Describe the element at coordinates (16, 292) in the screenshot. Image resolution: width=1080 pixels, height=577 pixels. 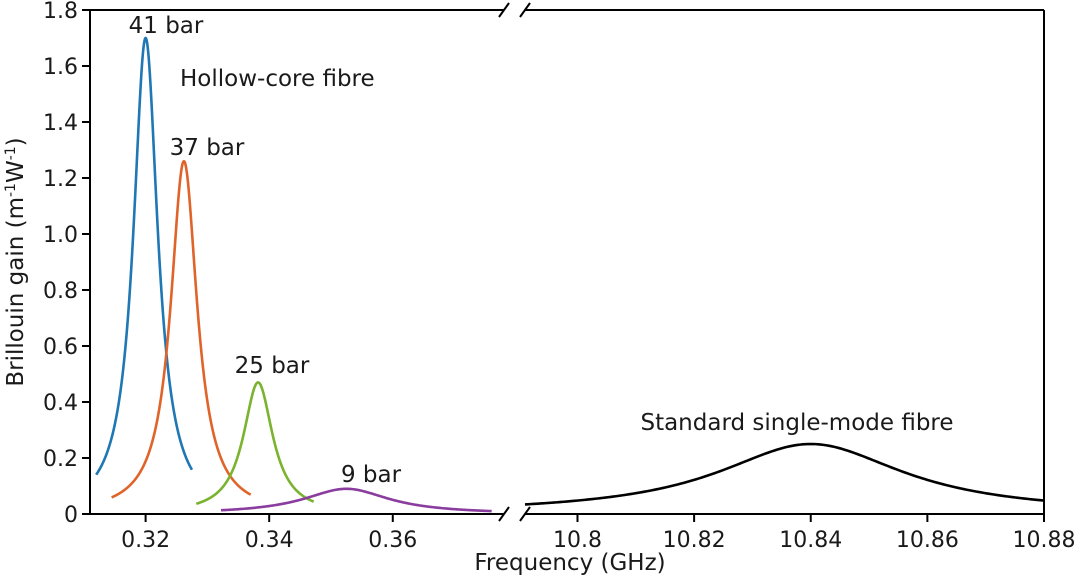
I see `y-axis-title-part-1: Brillouin gain (m` at that location.